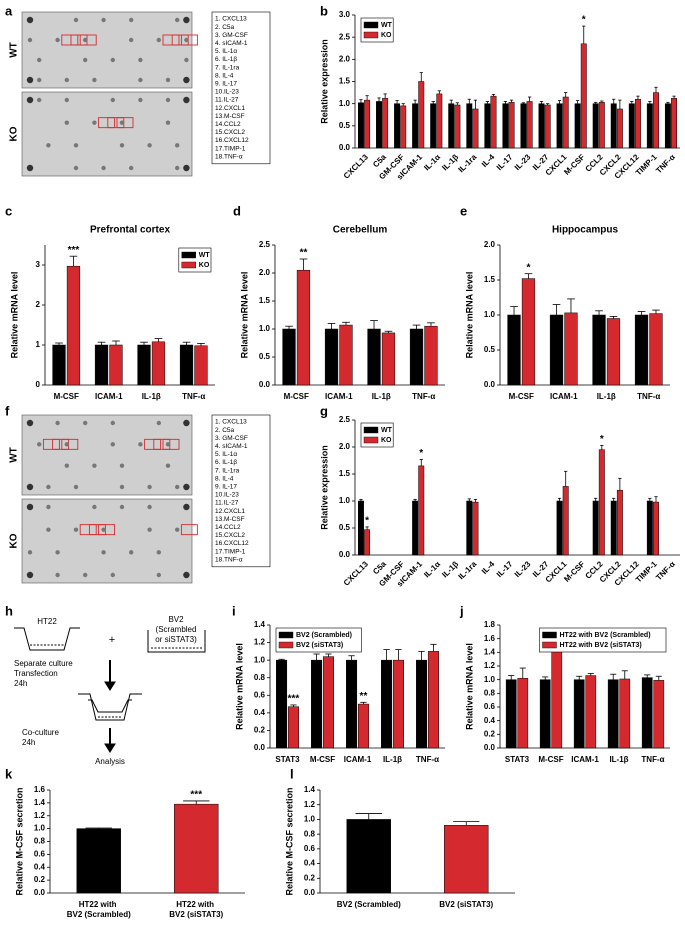  Describe the element at coordinates (304, 253) in the screenshot. I see `significance-mark: **` at that location.